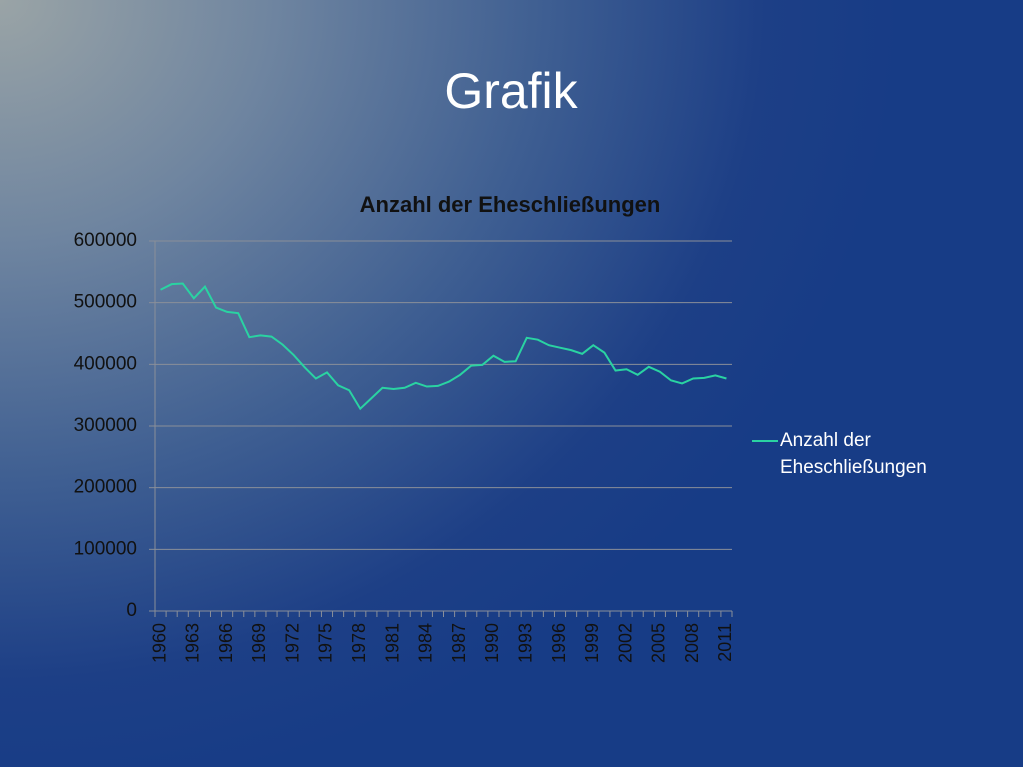  I want to click on chart-title: Anzahl der Eheschließungen, so click(510, 204).